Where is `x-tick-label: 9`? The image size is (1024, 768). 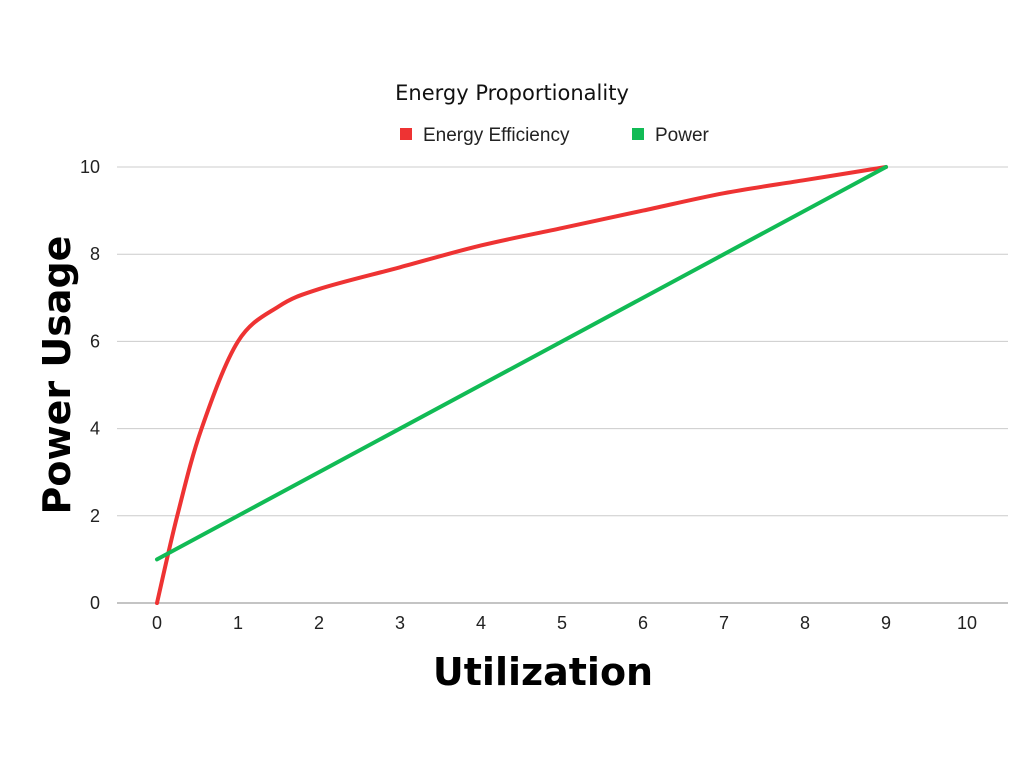
x-tick-label: 9 is located at coordinates (886, 623).